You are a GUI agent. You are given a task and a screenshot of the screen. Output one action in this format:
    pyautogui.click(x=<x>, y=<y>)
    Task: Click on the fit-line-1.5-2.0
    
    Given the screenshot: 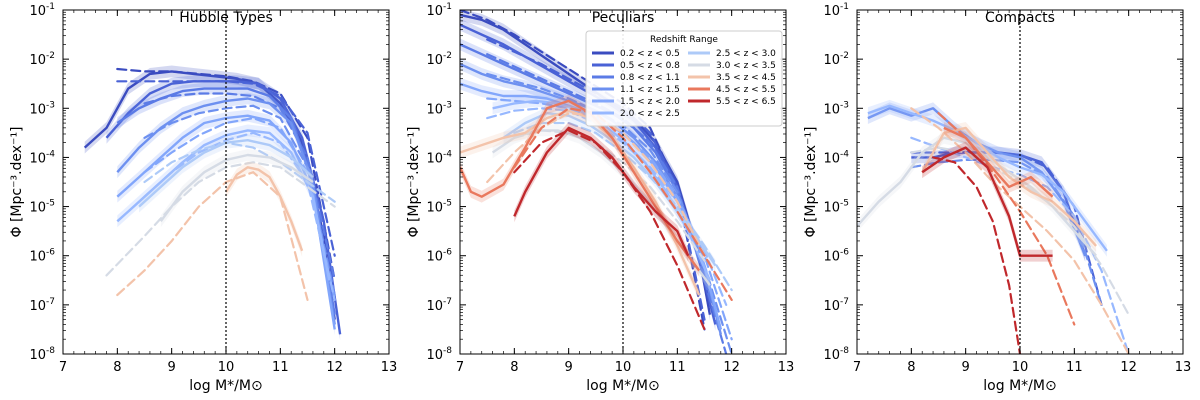 What is the action you would take?
    pyautogui.click(x=239, y=208)
    